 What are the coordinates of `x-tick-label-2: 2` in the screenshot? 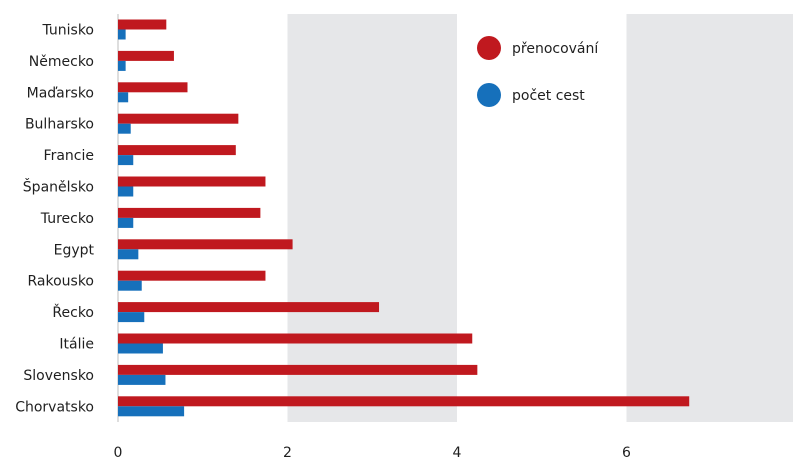 It's located at (287, 453).